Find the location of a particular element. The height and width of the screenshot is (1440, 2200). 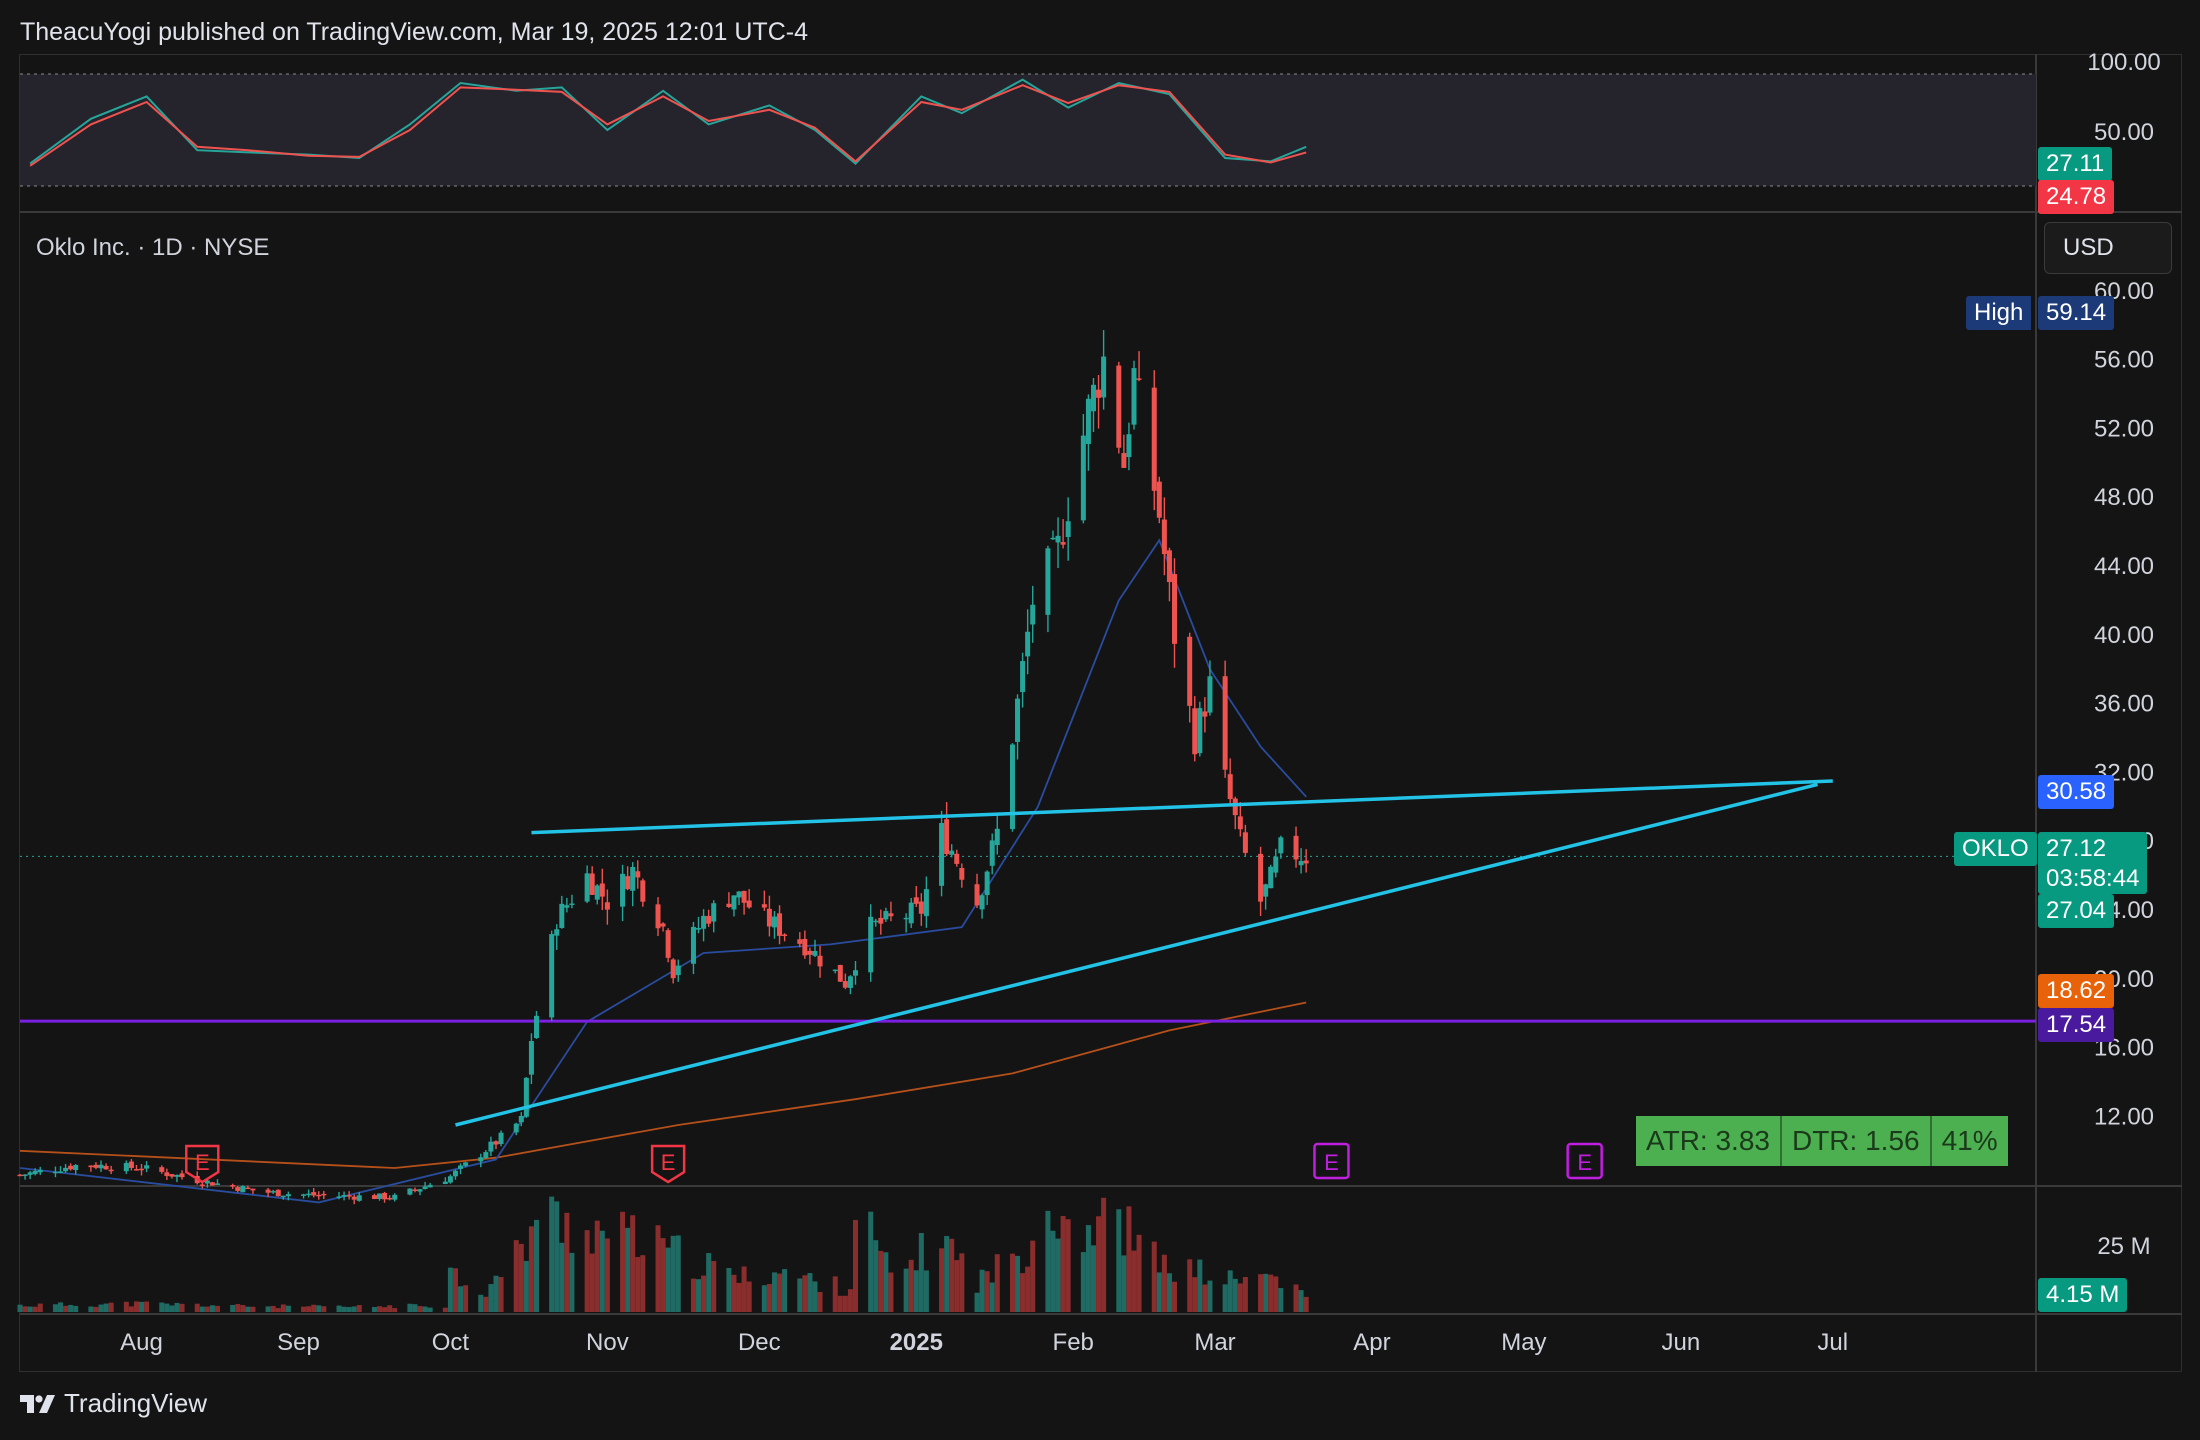

high-value-tag: 59.14 is located at coordinates (2076, 313).